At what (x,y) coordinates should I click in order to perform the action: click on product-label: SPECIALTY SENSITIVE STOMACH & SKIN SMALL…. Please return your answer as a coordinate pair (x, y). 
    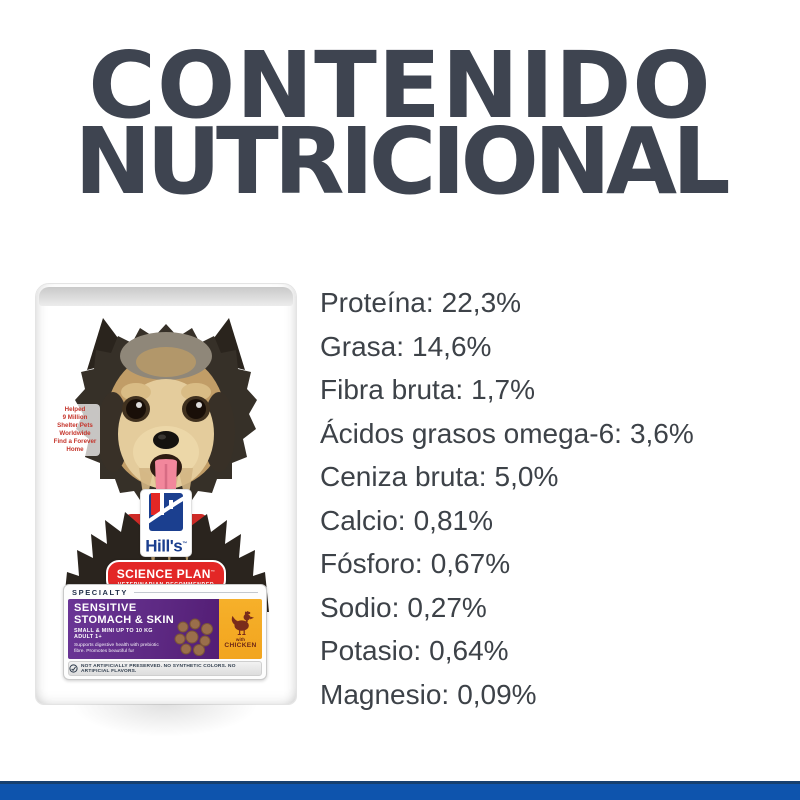
    Looking at the image, I should click on (165, 632).